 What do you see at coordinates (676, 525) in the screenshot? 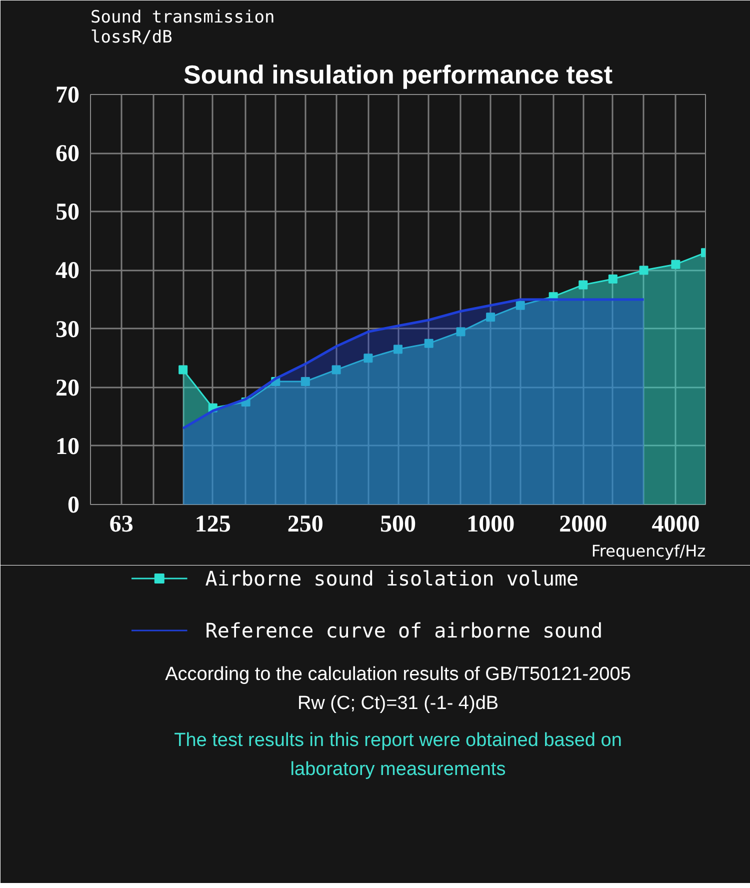
I see `x-tick-label: 4000` at bounding box center [676, 525].